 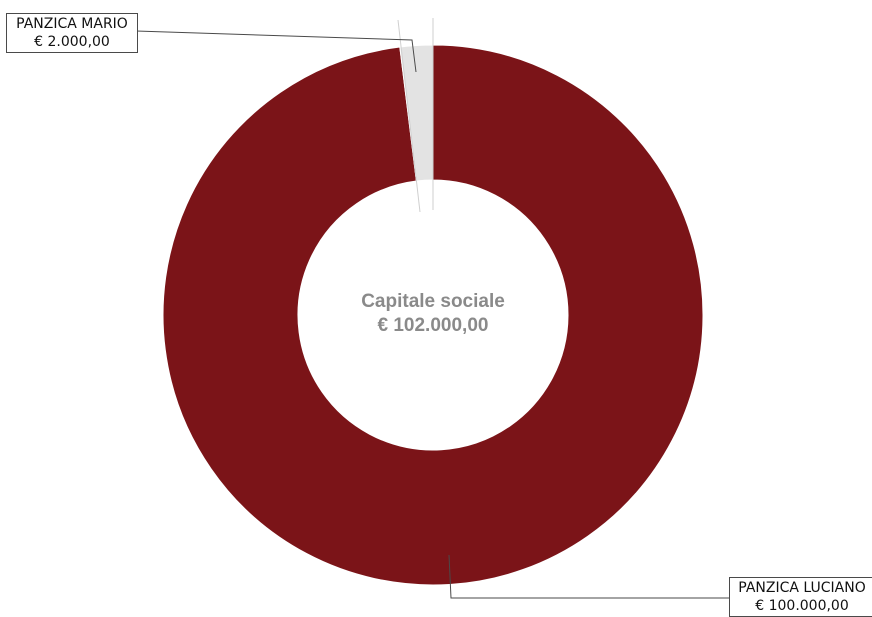 I want to click on center-title: Capitale sociale, so click(x=433, y=301).